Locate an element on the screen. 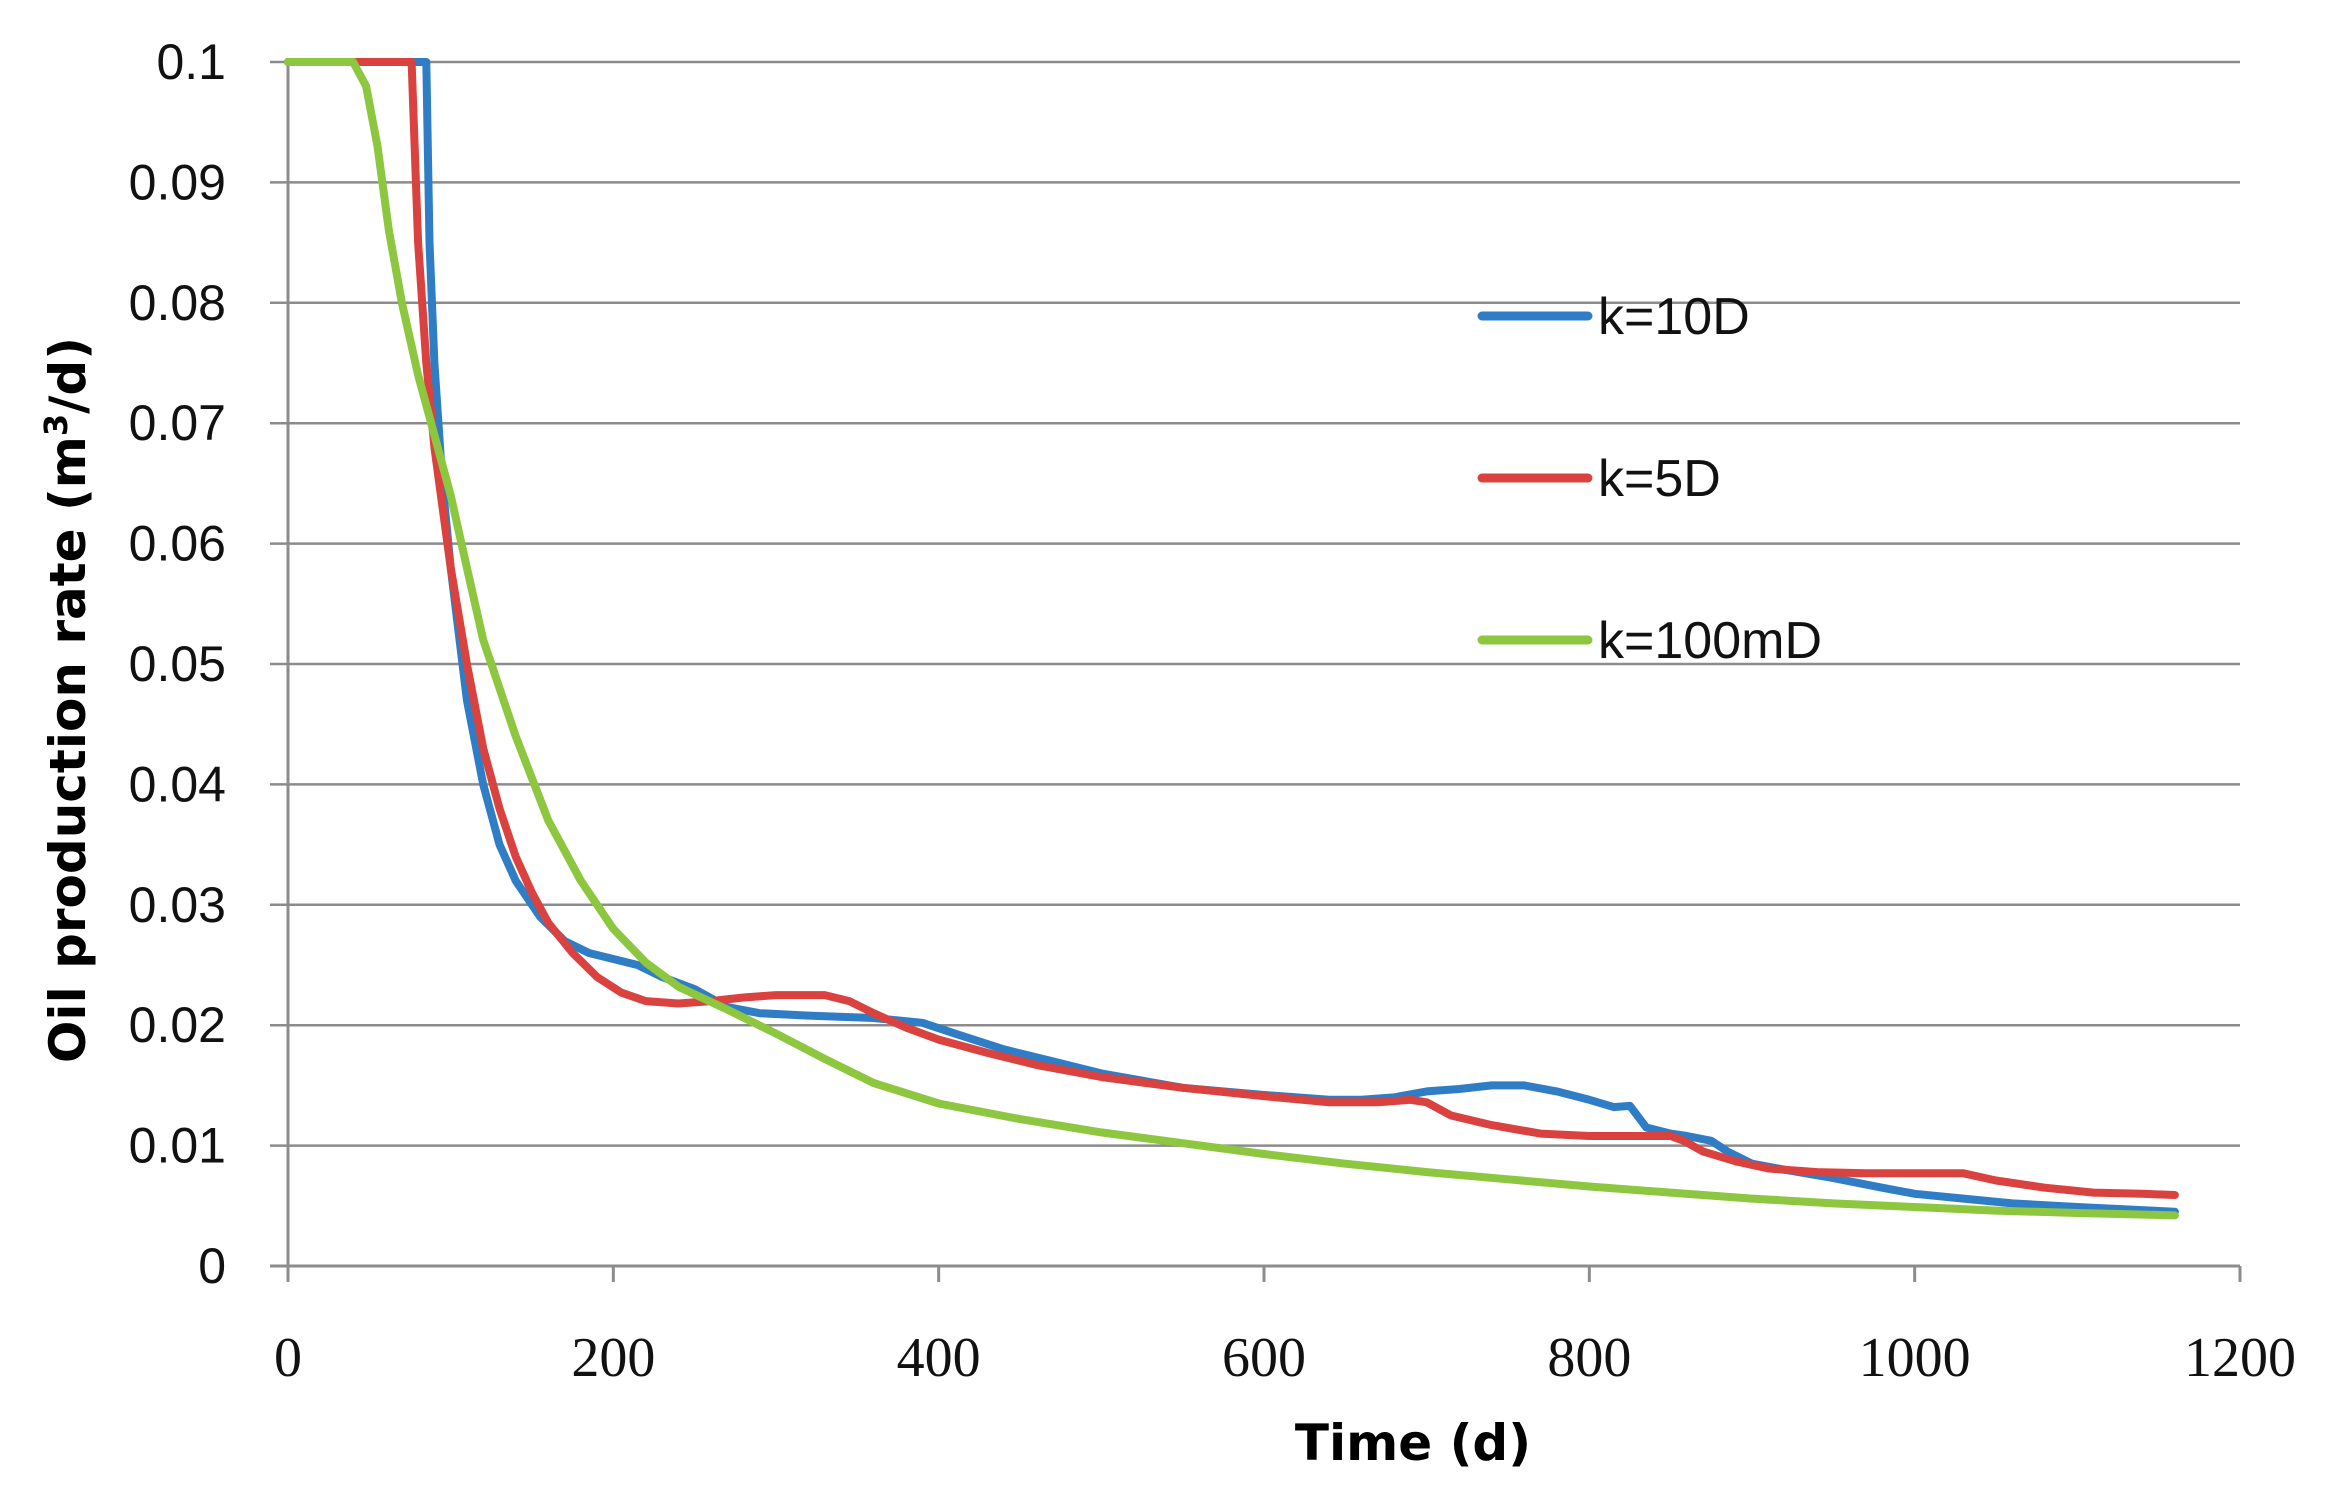 This screenshot has height=1493, width=2326. legend: k=10D k=5D k=100mD is located at coordinates (1649, 479).